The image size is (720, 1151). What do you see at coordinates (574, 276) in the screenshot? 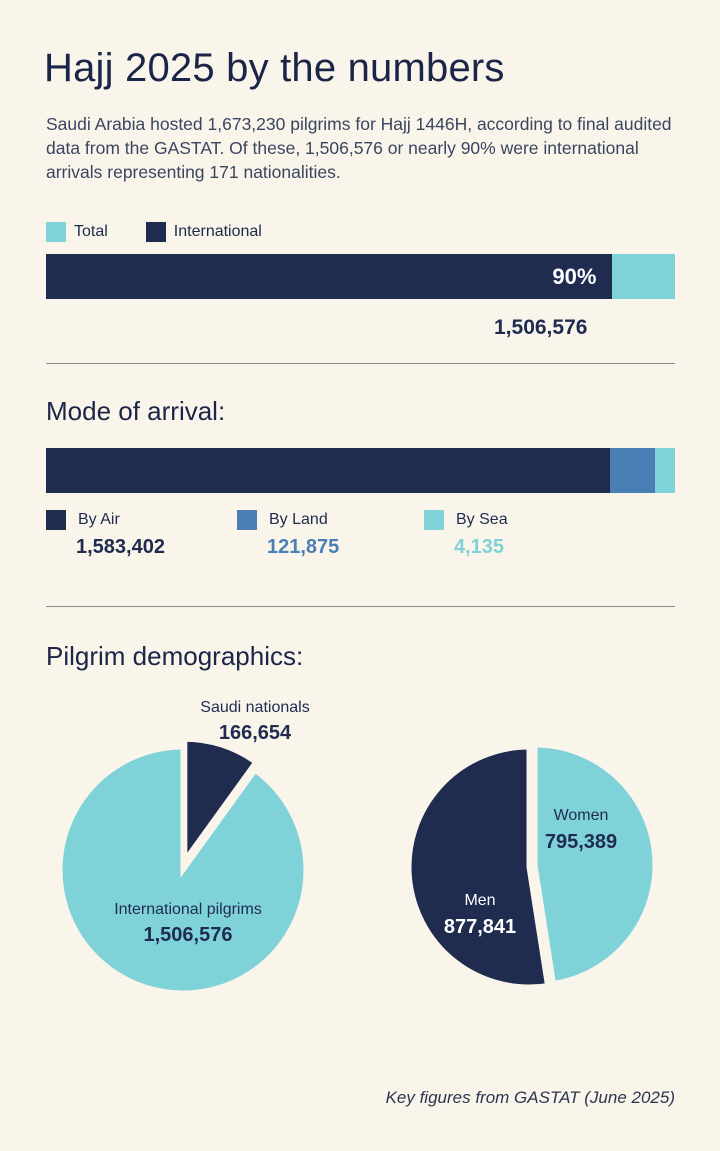
I see `international-percent-label: 90%` at bounding box center [574, 276].